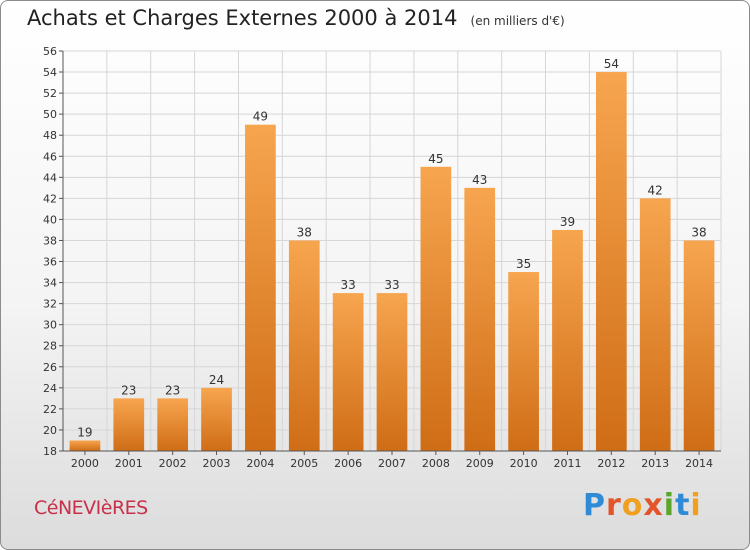 The width and height of the screenshot is (750, 550). Describe the element at coordinates (50, 240) in the screenshot. I see `y-tick-label: 38` at that location.